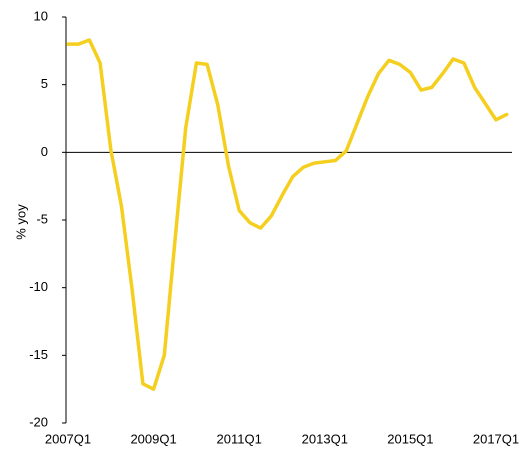 The image size is (528, 450). I want to click on x-tick-label: 2015Q1, so click(410, 438).